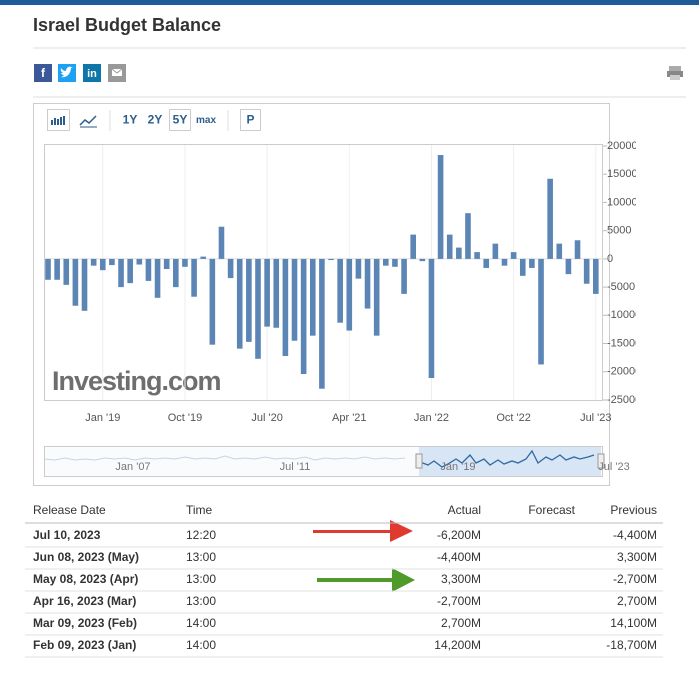 The width and height of the screenshot is (699, 674). I want to click on range-button: 1Y, so click(130, 120).